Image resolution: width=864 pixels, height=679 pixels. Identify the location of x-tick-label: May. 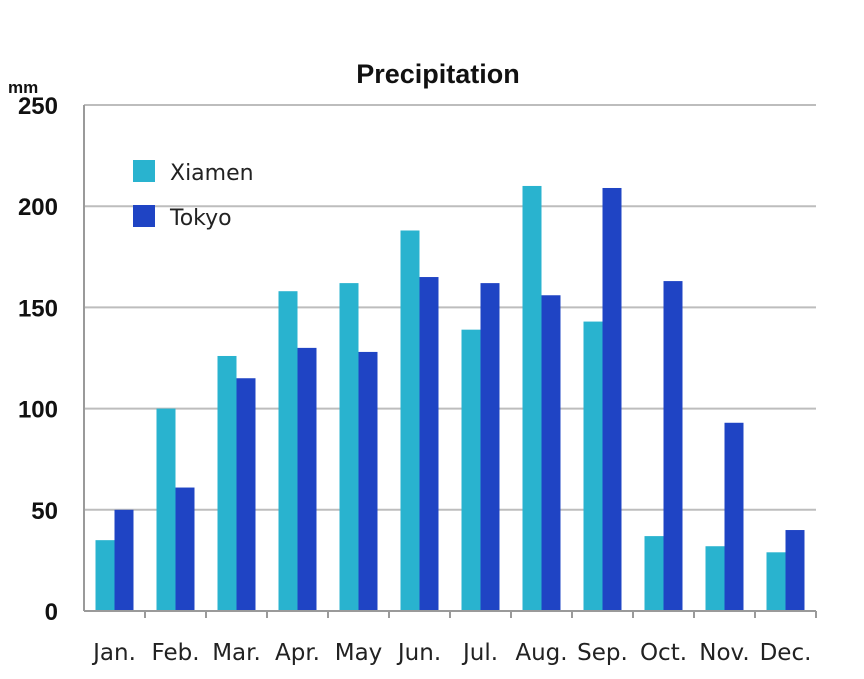
(359, 653).